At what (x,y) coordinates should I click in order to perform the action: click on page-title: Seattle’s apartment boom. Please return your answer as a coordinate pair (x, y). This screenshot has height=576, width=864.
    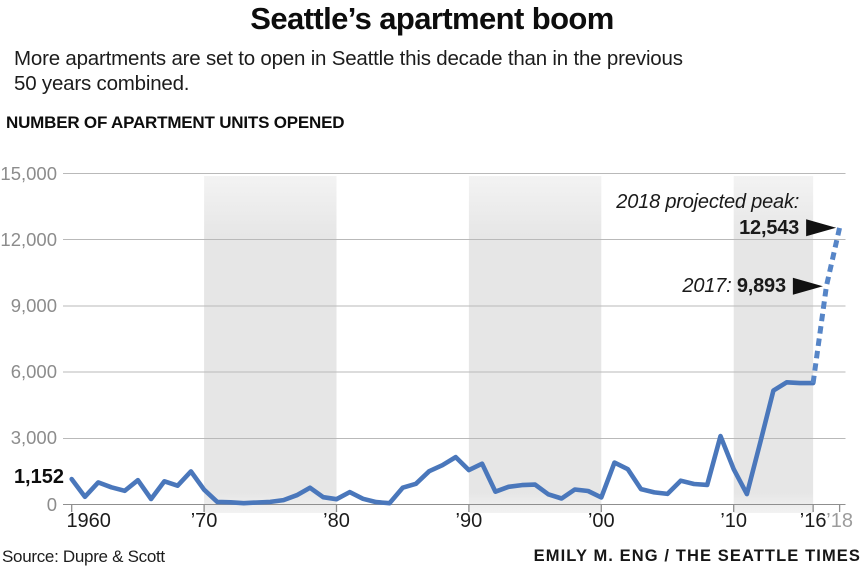
    Looking at the image, I should click on (432, 18).